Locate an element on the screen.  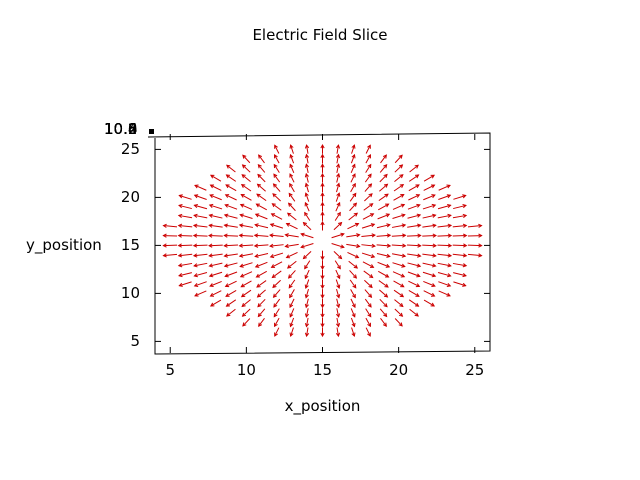
x-tick-label: 15 is located at coordinates (322, 370).